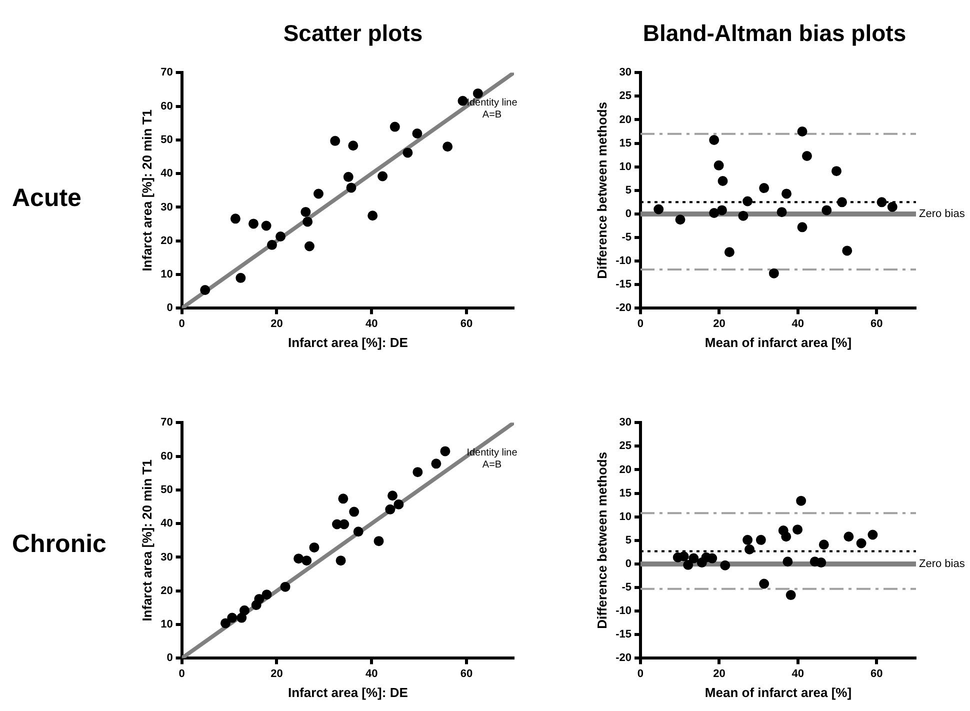 The width and height of the screenshot is (970, 711). Describe the element at coordinates (348, 692) in the screenshot. I see `x-axis-title: Infarct area [%]: DE` at that location.